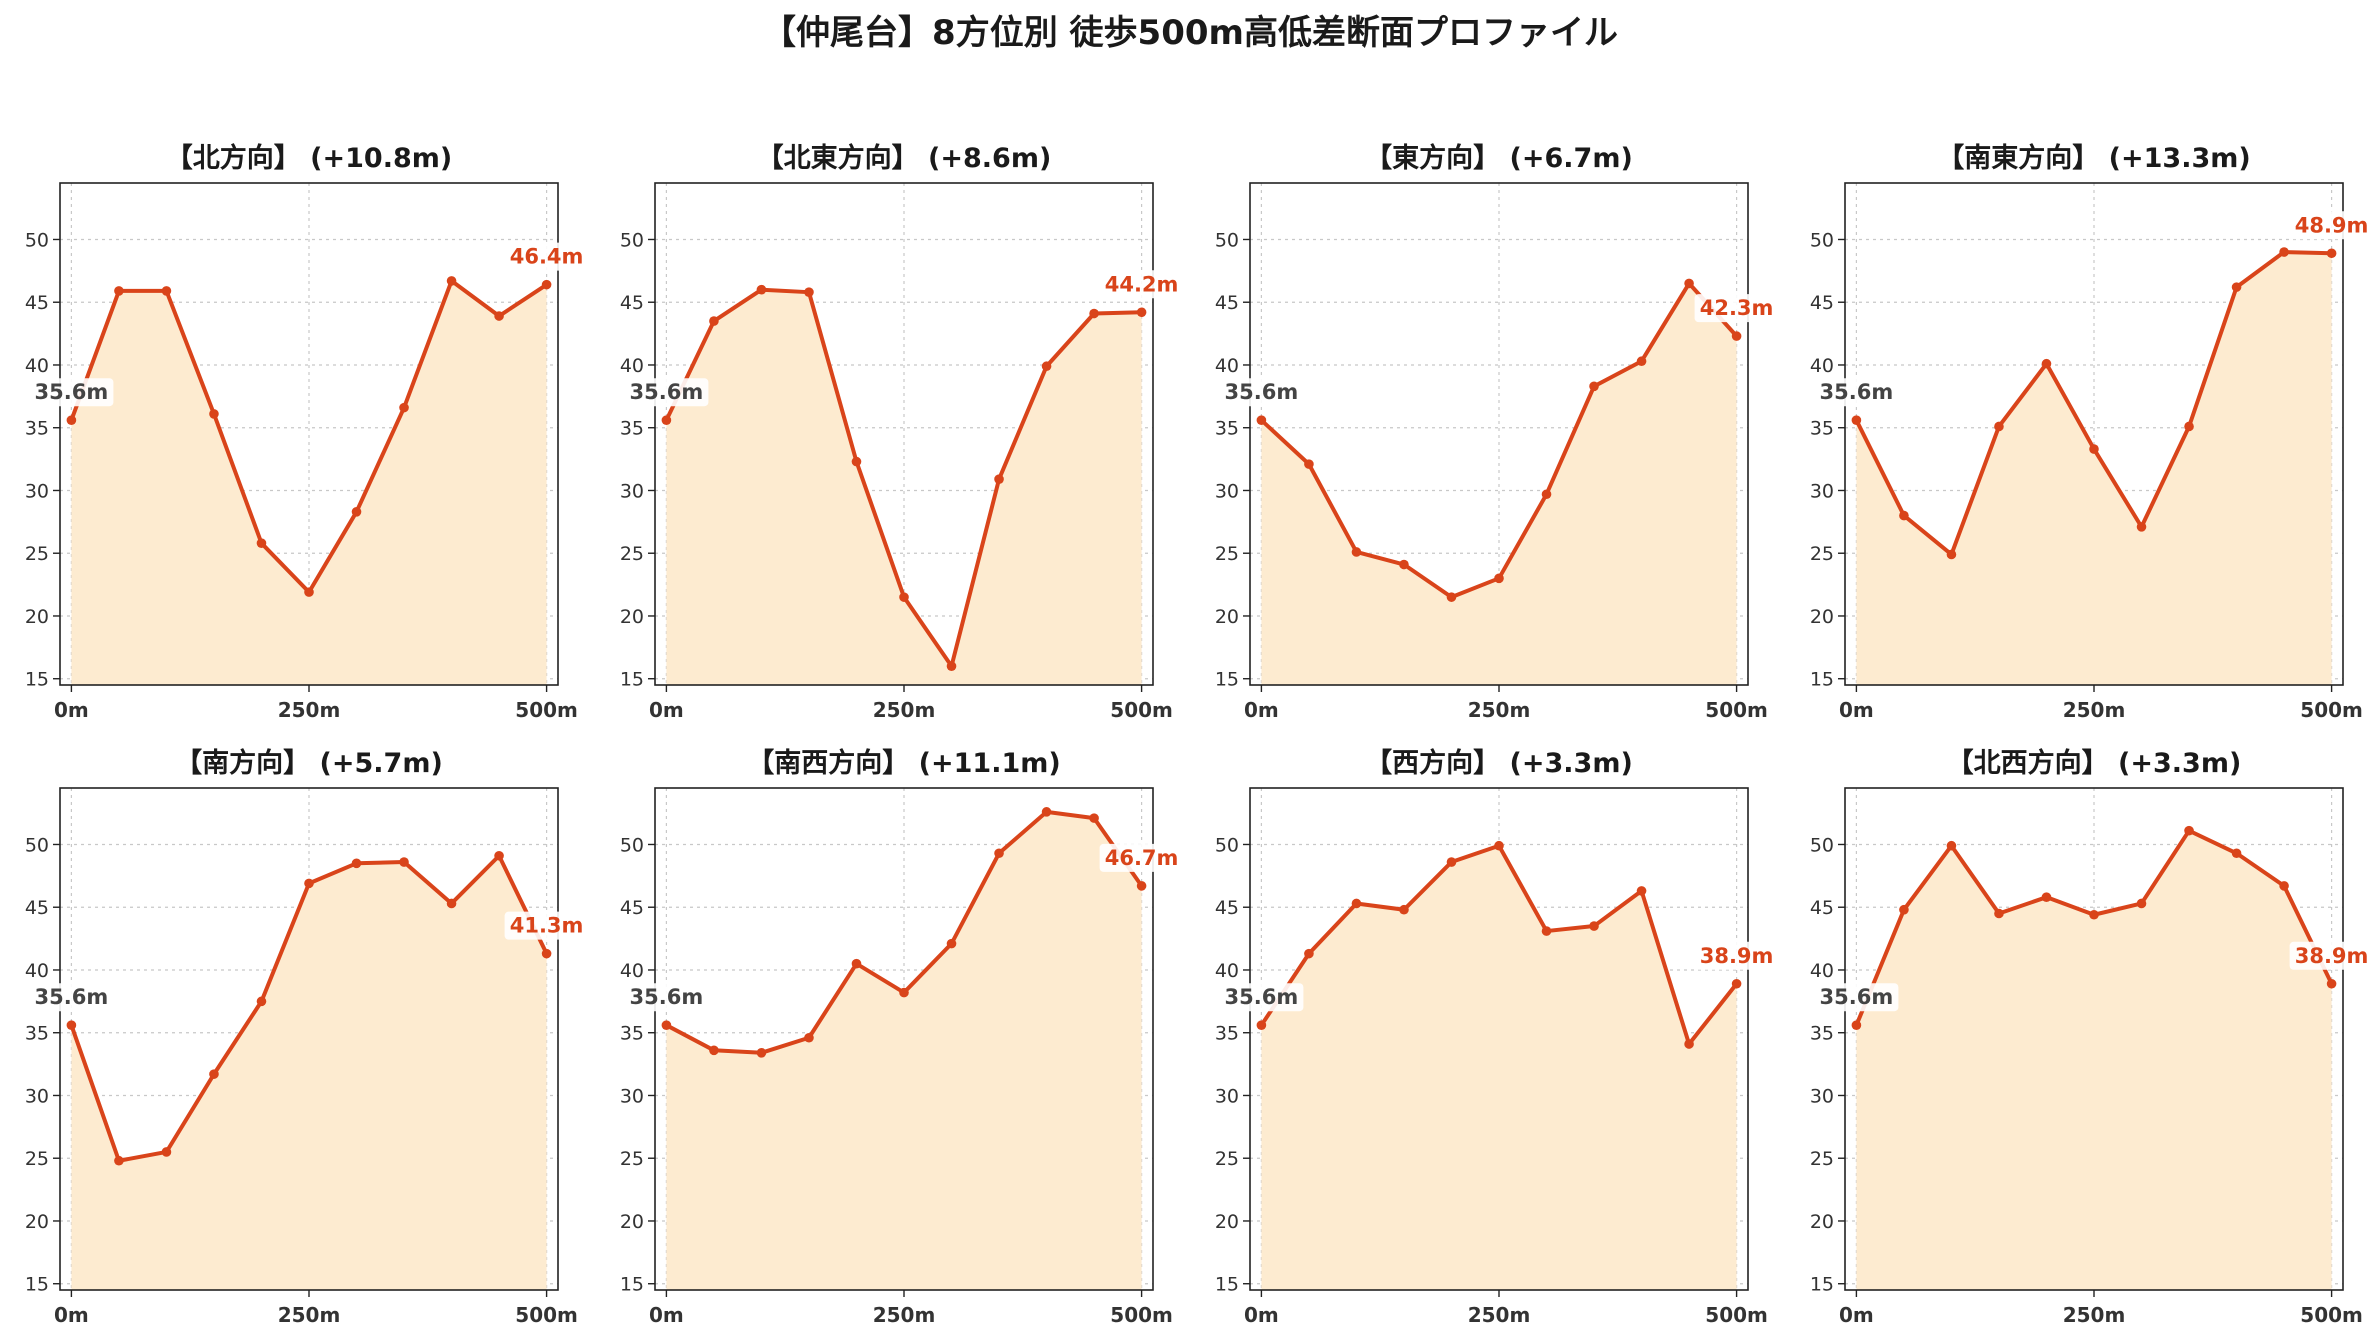 The image size is (2380, 1340). I want to click on x-tick-label: 0m, so click(666, 710).